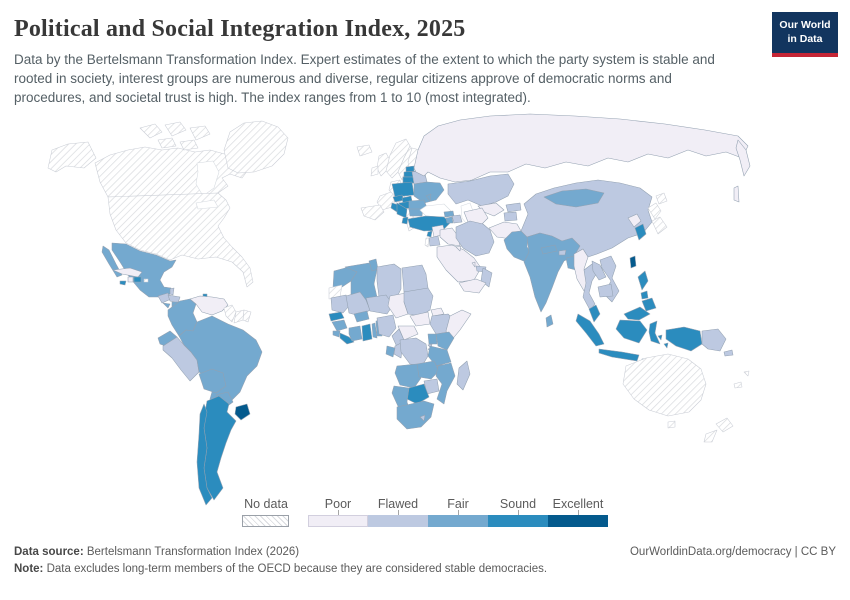  Describe the element at coordinates (581, 148) in the screenshot. I see `country-russia` at that location.